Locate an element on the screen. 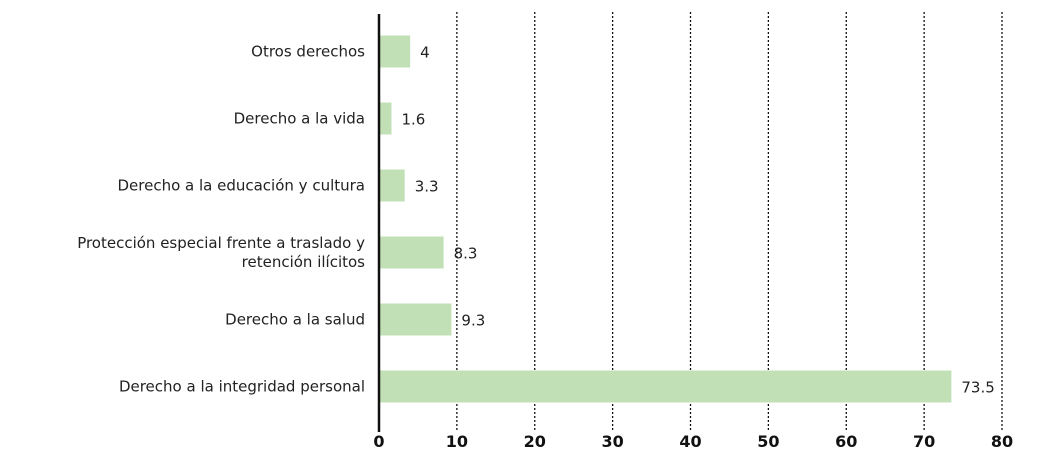 The height and width of the screenshot is (453, 1048). value-label: 8.3 is located at coordinates (466, 254).